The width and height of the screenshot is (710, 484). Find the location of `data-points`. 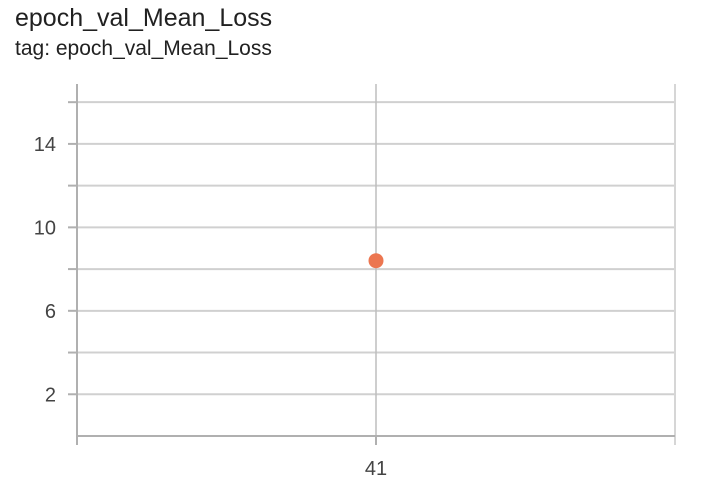

data-points is located at coordinates (376, 261).